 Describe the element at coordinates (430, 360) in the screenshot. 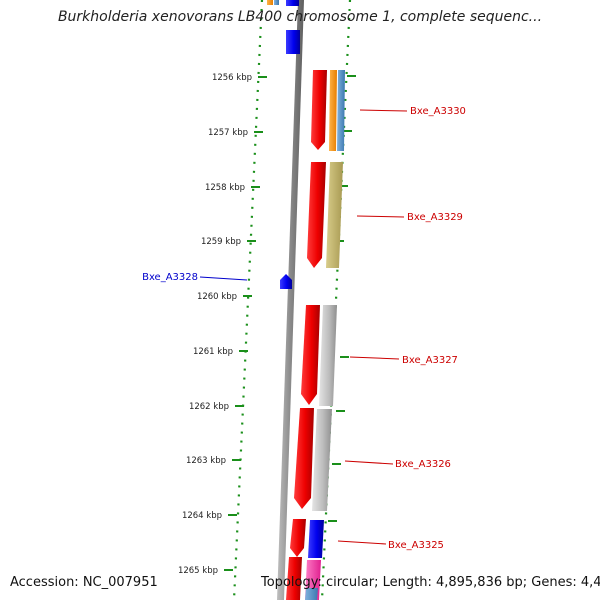

I see `gene-label: Bxe_A3327` at that location.